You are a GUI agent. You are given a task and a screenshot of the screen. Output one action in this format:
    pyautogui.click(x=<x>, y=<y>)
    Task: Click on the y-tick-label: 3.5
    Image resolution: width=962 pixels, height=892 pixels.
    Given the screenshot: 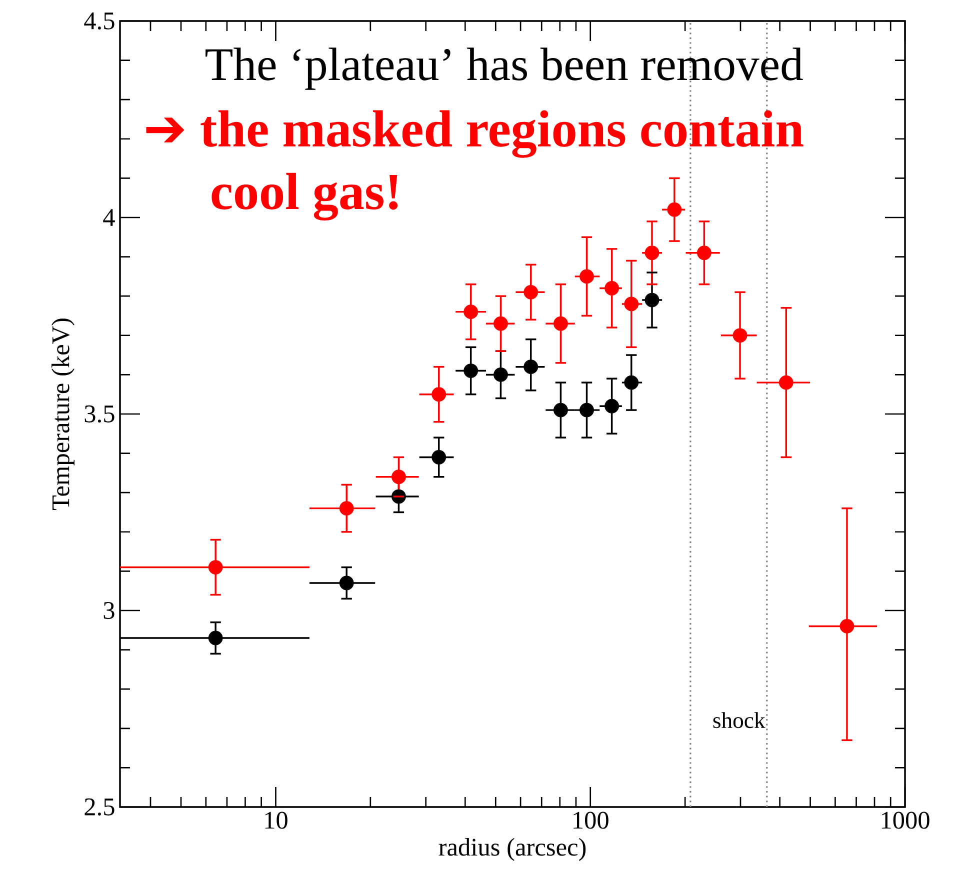 What is the action you would take?
    pyautogui.click(x=99, y=414)
    